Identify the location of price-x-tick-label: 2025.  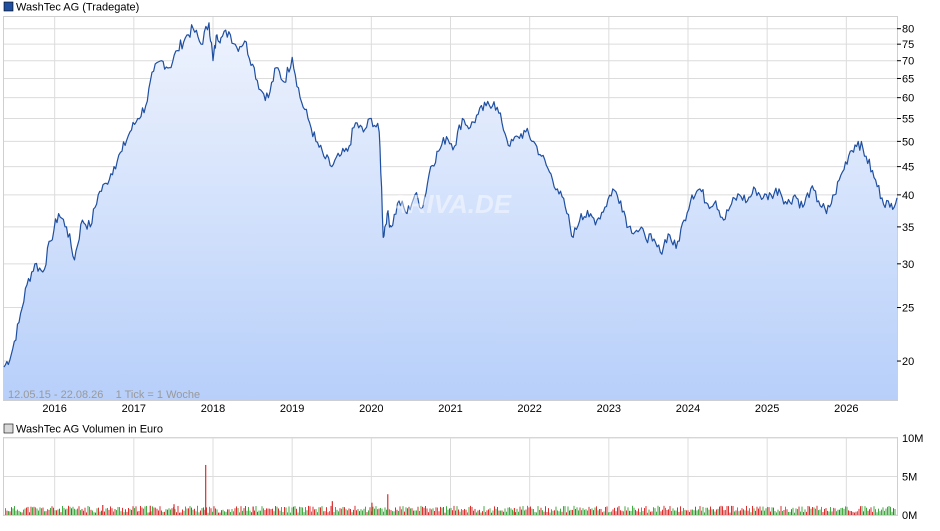
(767, 409).